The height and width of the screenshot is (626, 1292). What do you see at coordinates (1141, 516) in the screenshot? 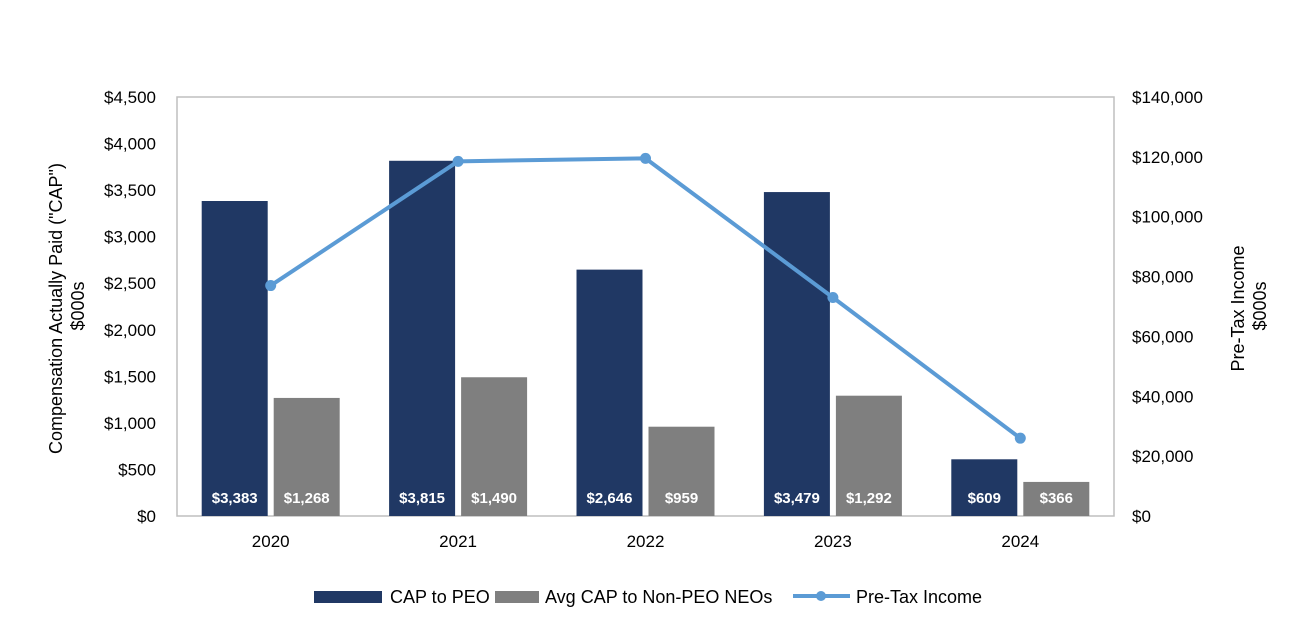
I see `right-tick-label: $0` at bounding box center [1141, 516].